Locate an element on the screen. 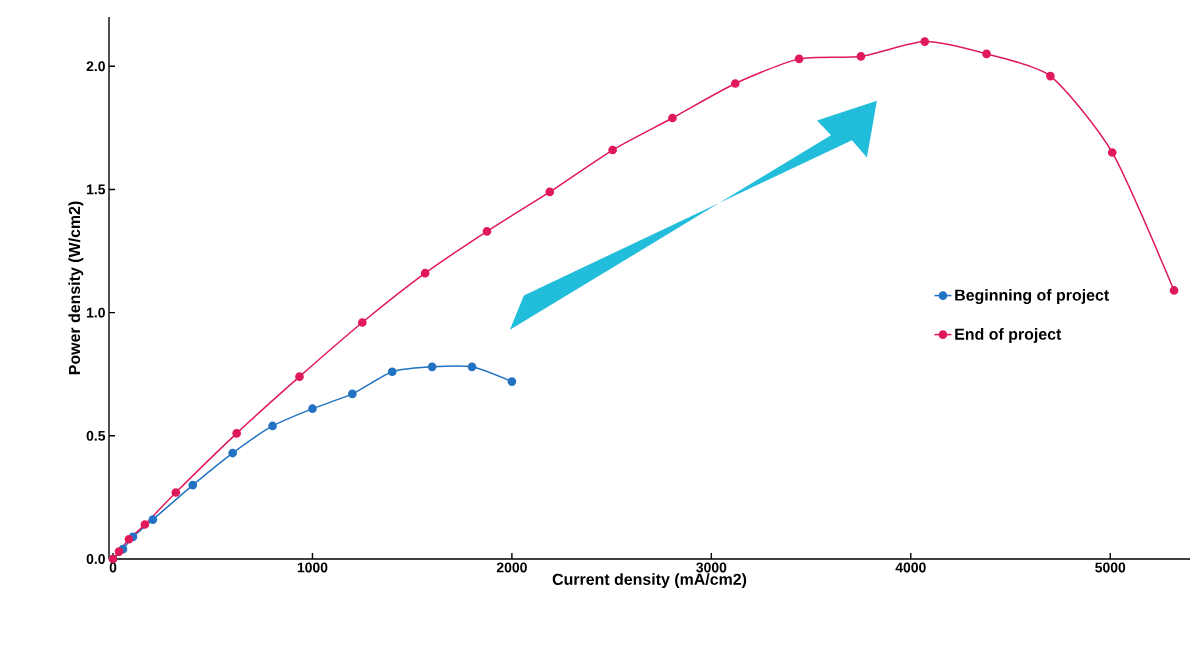 This screenshot has width=1196, height=651. legend-label: Beginning of project is located at coordinates (1032, 296).